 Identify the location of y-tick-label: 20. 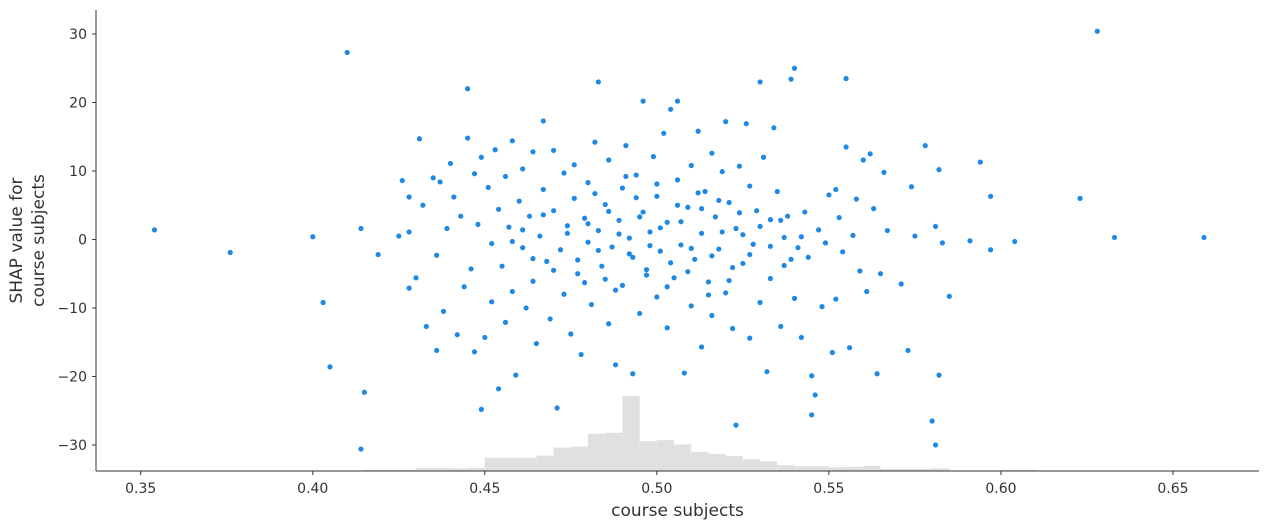
(78, 103).